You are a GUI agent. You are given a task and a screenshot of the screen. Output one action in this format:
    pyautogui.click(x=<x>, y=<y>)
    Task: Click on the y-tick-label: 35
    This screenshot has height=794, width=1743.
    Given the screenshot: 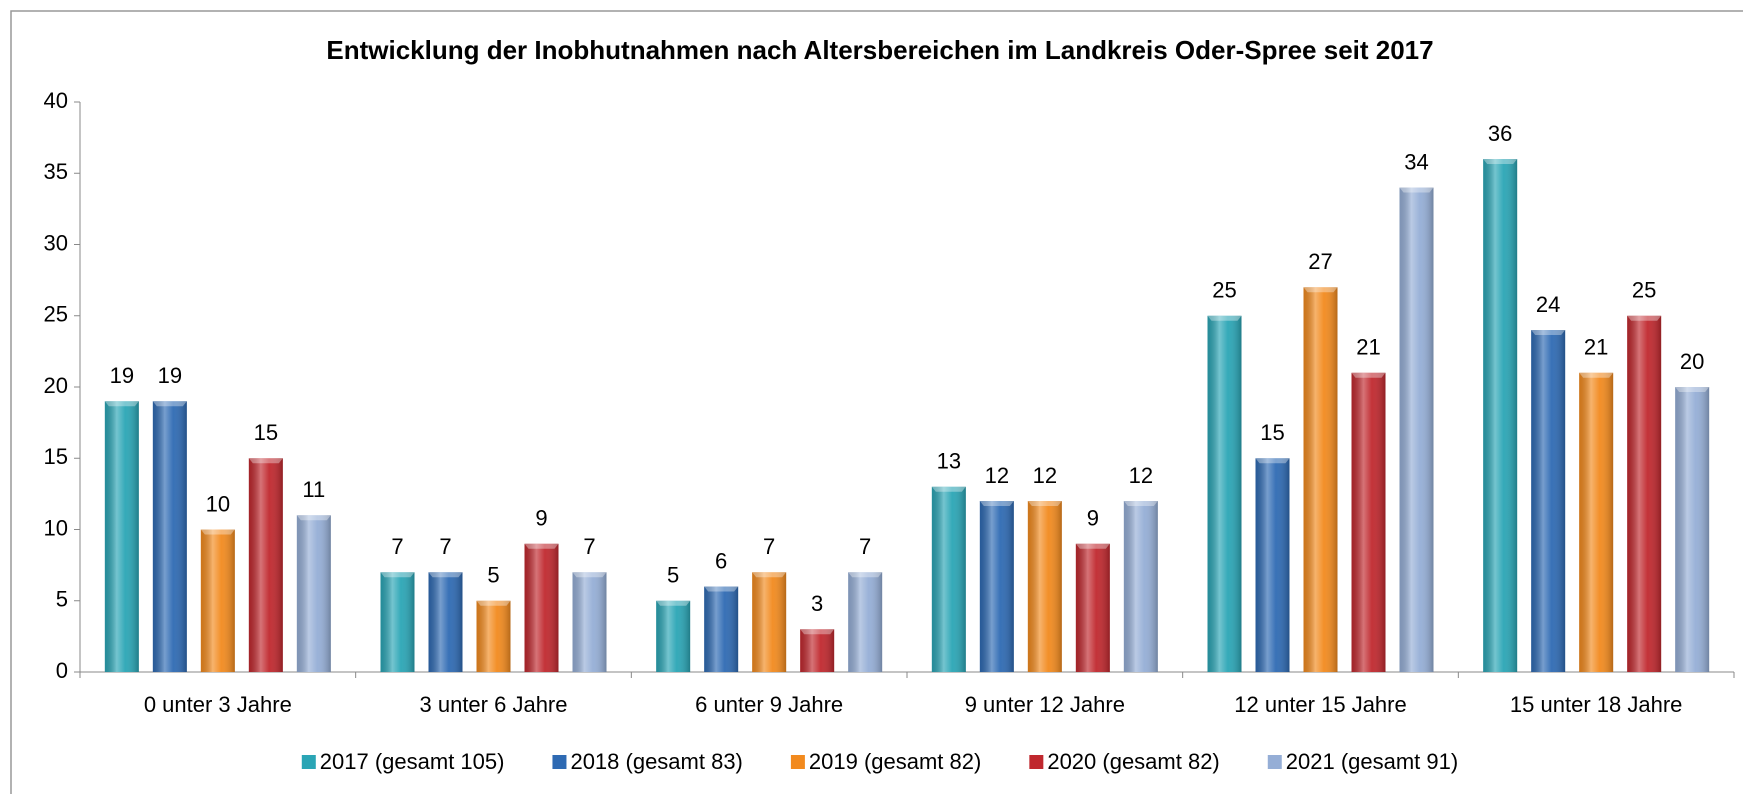 What is the action you would take?
    pyautogui.click(x=56, y=171)
    